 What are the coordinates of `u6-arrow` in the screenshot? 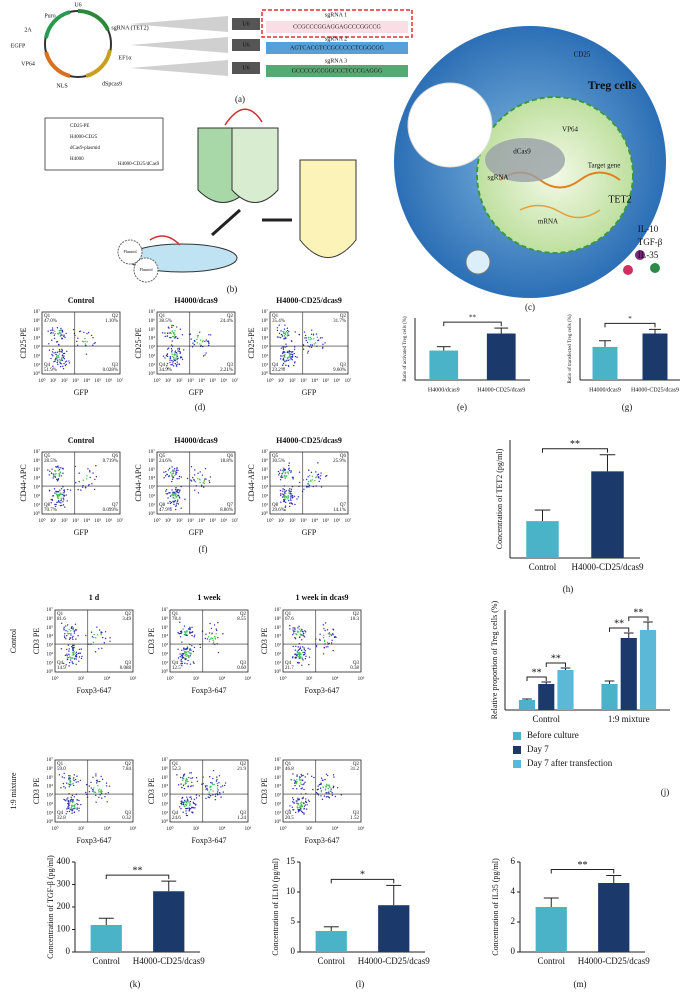 It's located at (179, 24).